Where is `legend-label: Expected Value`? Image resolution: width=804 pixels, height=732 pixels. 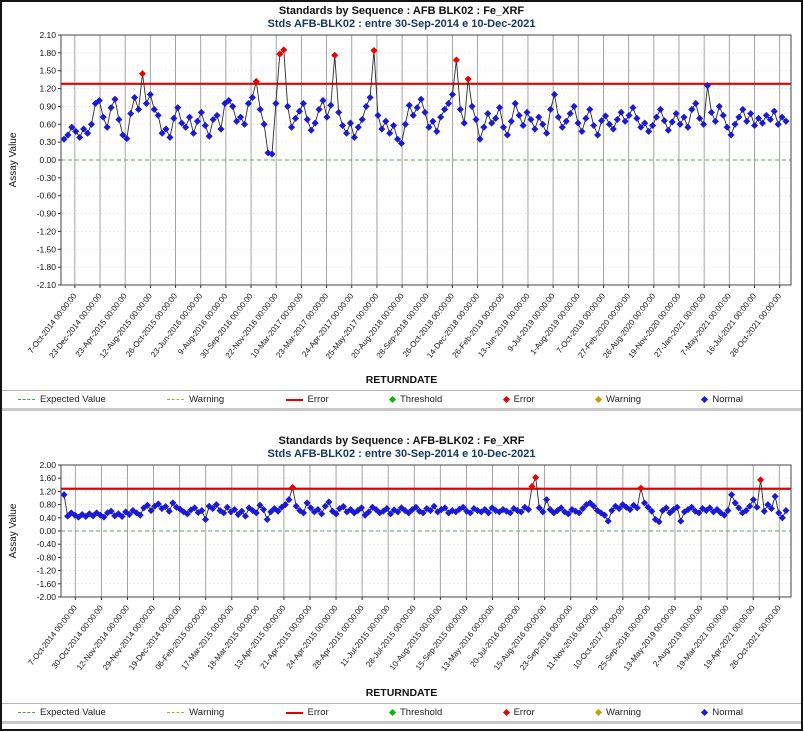 legend-label: Expected Value is located at coordinates (73, 712).